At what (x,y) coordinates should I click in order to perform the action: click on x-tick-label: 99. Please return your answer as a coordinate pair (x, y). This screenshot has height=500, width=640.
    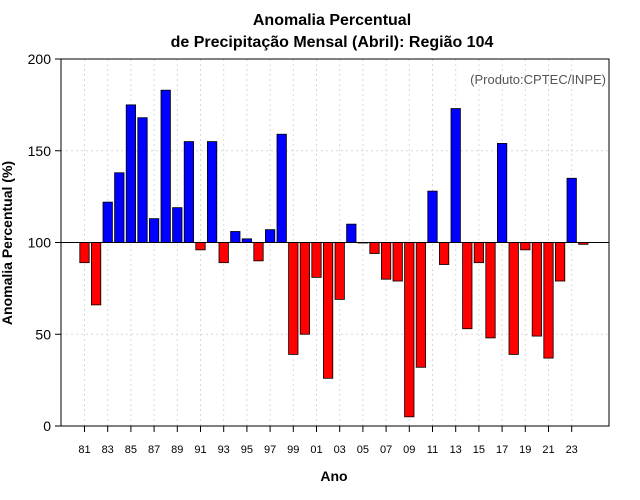
    Looking at the image, I should click on (293, 450).